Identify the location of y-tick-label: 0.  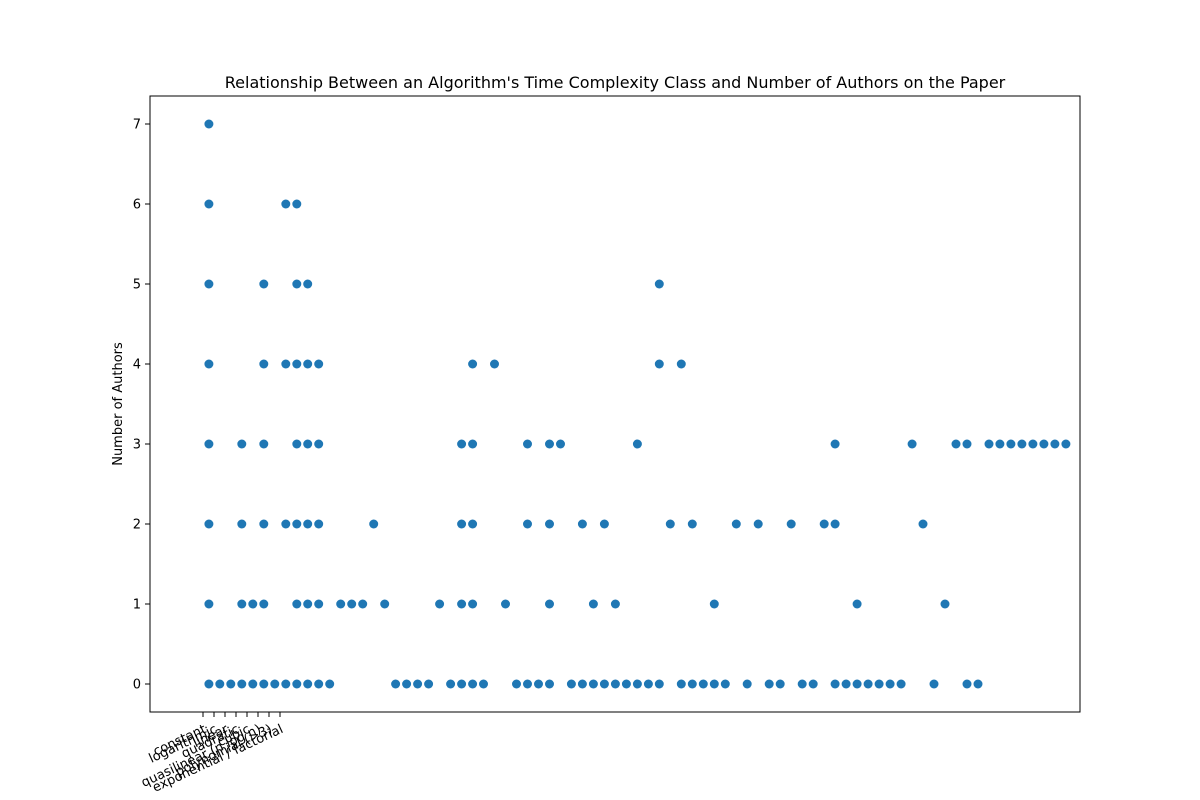
(137, 685).